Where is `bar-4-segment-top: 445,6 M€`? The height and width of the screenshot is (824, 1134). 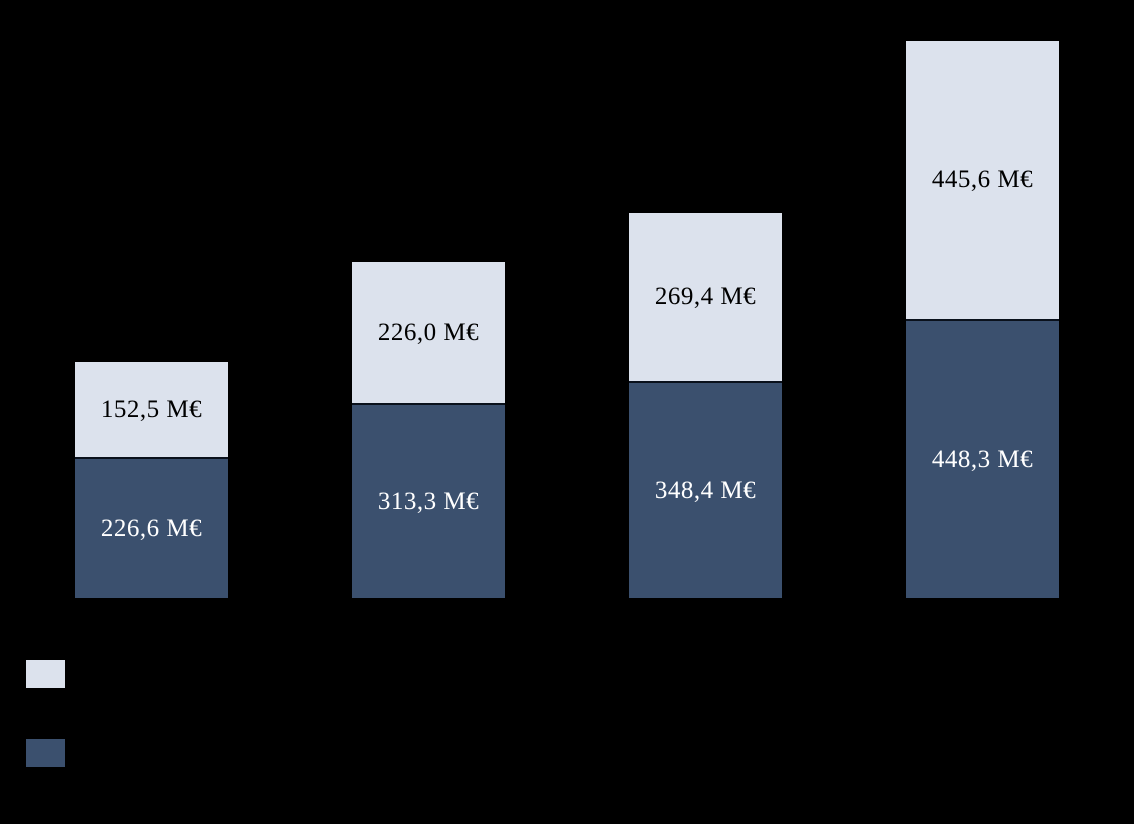 bar-4-segment-top: 445,6 M€ is located at coordinates (982, 180).